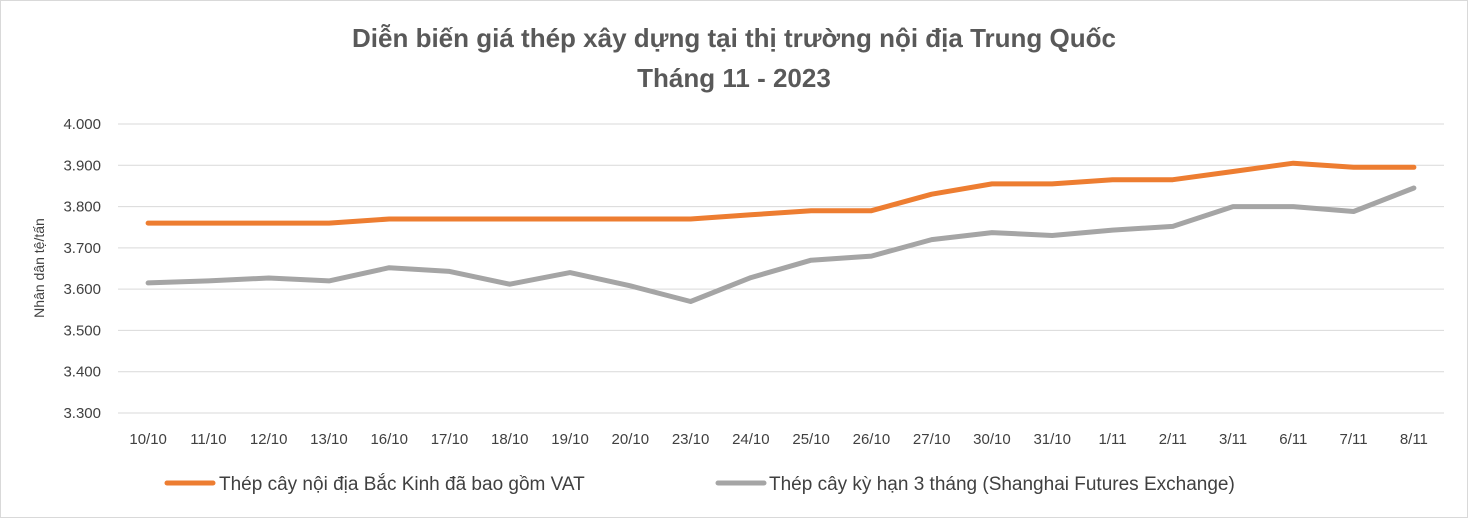 The height and width of the screenshot is (518, 1468). I want to click on y-tick-label: 3.600, so click(82, 289).